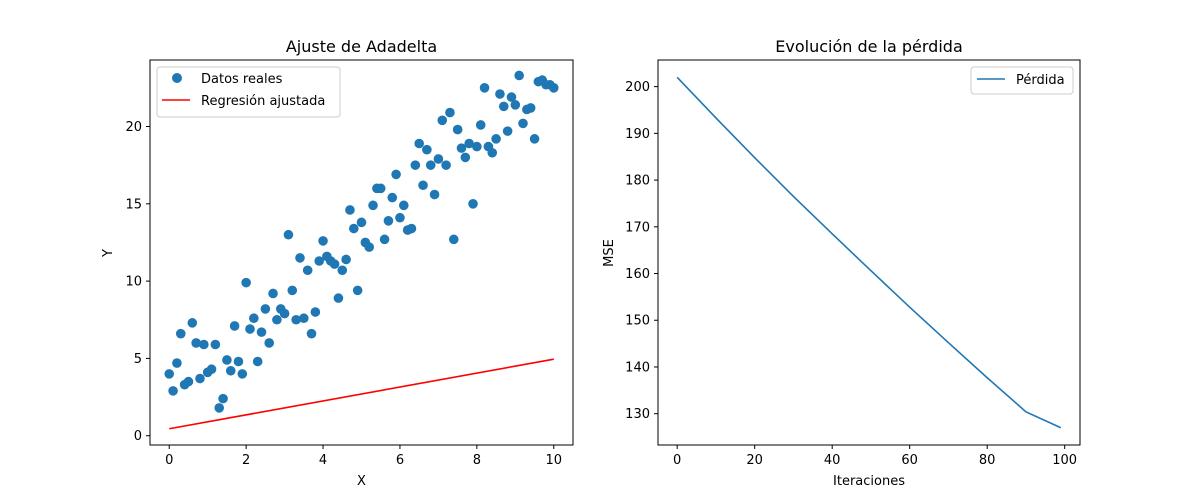 The image size is (1200, 500). I want to click on x-axis-label: X, so click(361, 481).